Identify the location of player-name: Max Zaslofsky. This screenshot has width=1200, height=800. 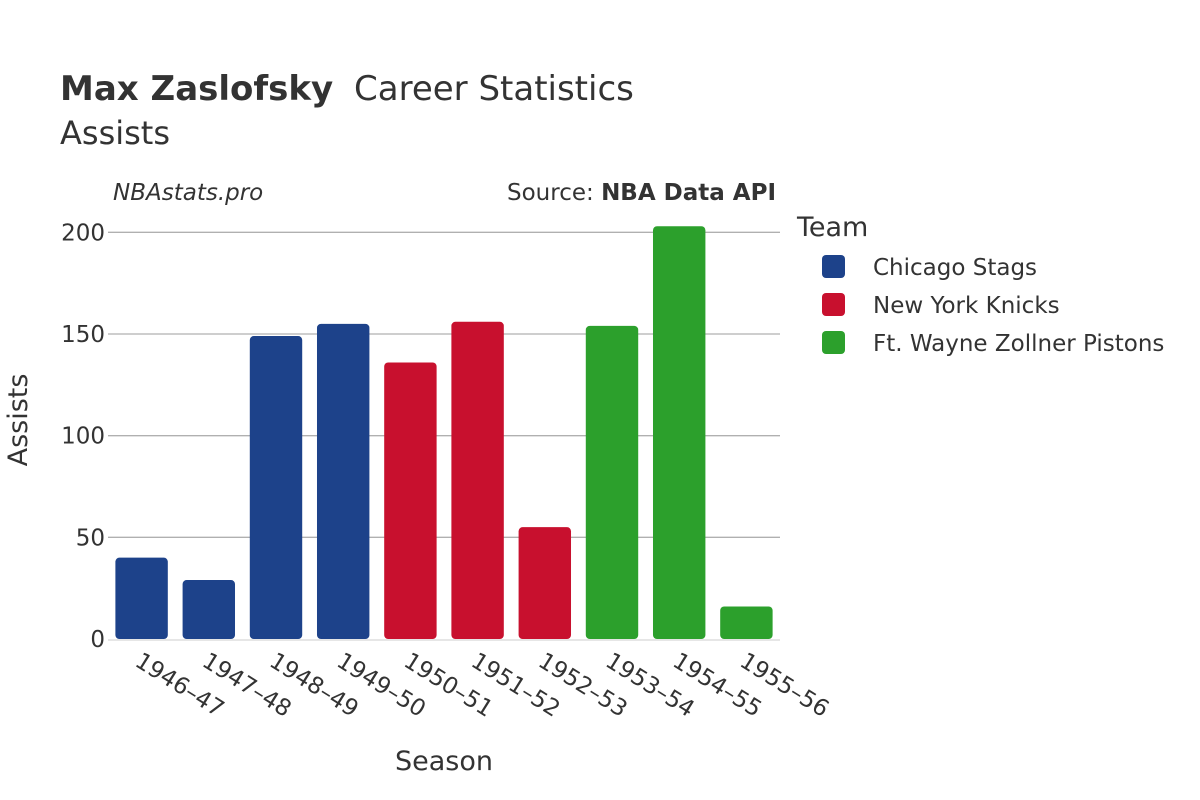
(196, 89).